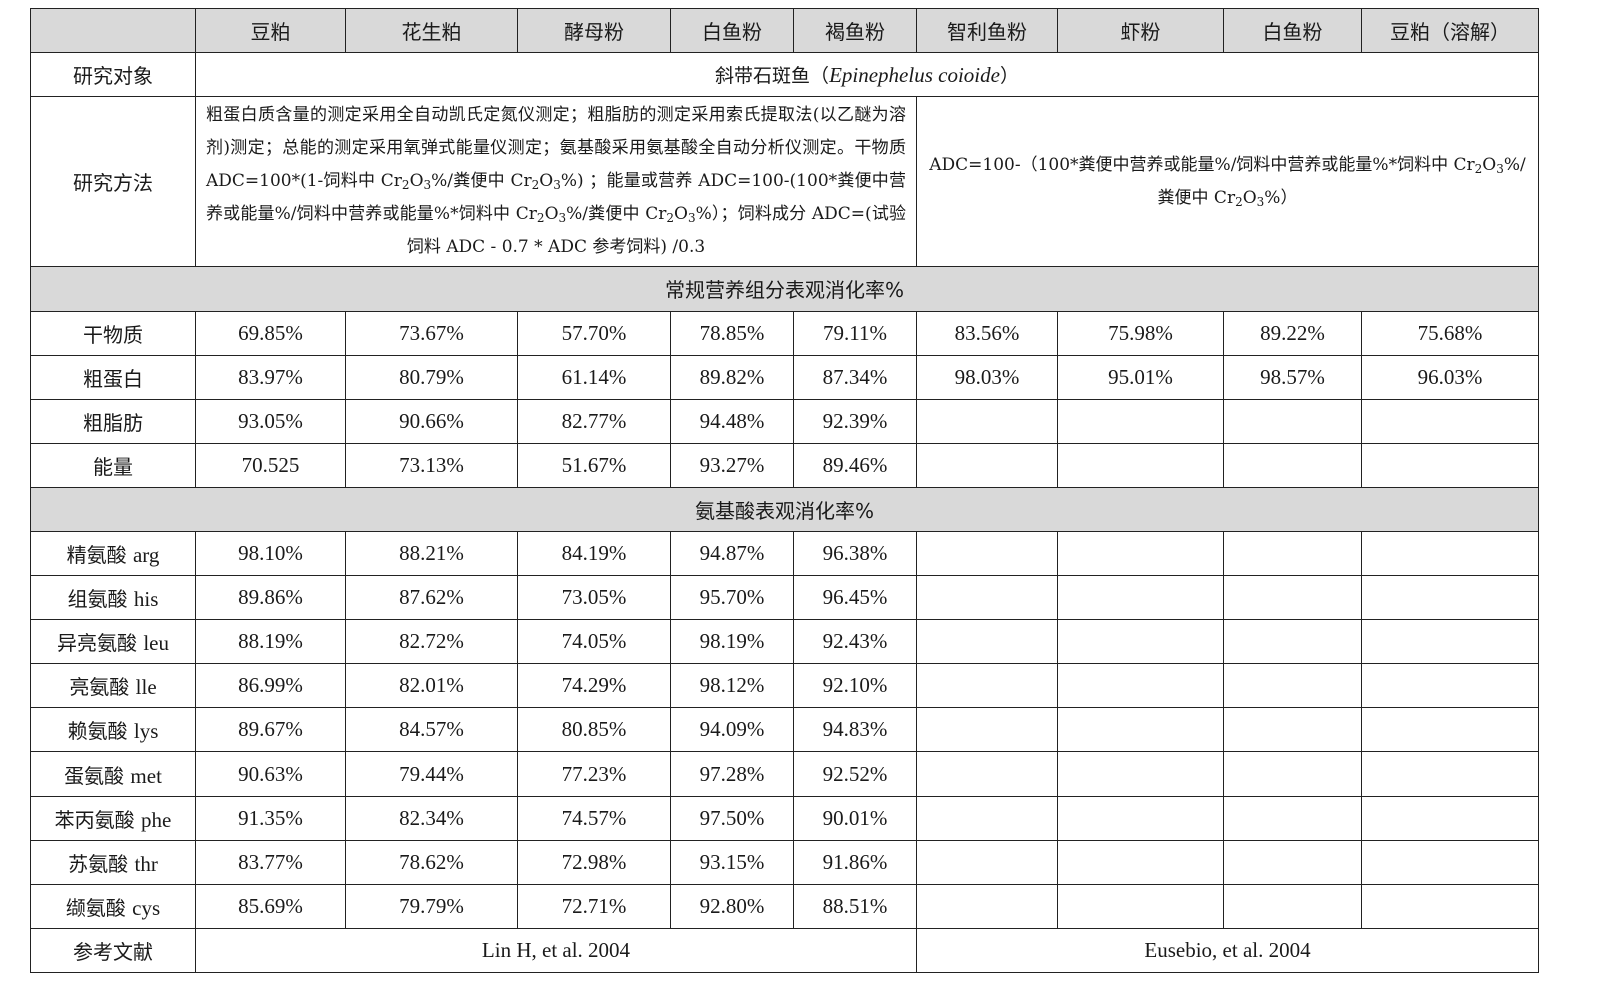 This screenshot has height=997, width=1600. Describe the element at coordinates (146, 863) in the screenshot. I see `amino-acid-abbr: thr` at that location.